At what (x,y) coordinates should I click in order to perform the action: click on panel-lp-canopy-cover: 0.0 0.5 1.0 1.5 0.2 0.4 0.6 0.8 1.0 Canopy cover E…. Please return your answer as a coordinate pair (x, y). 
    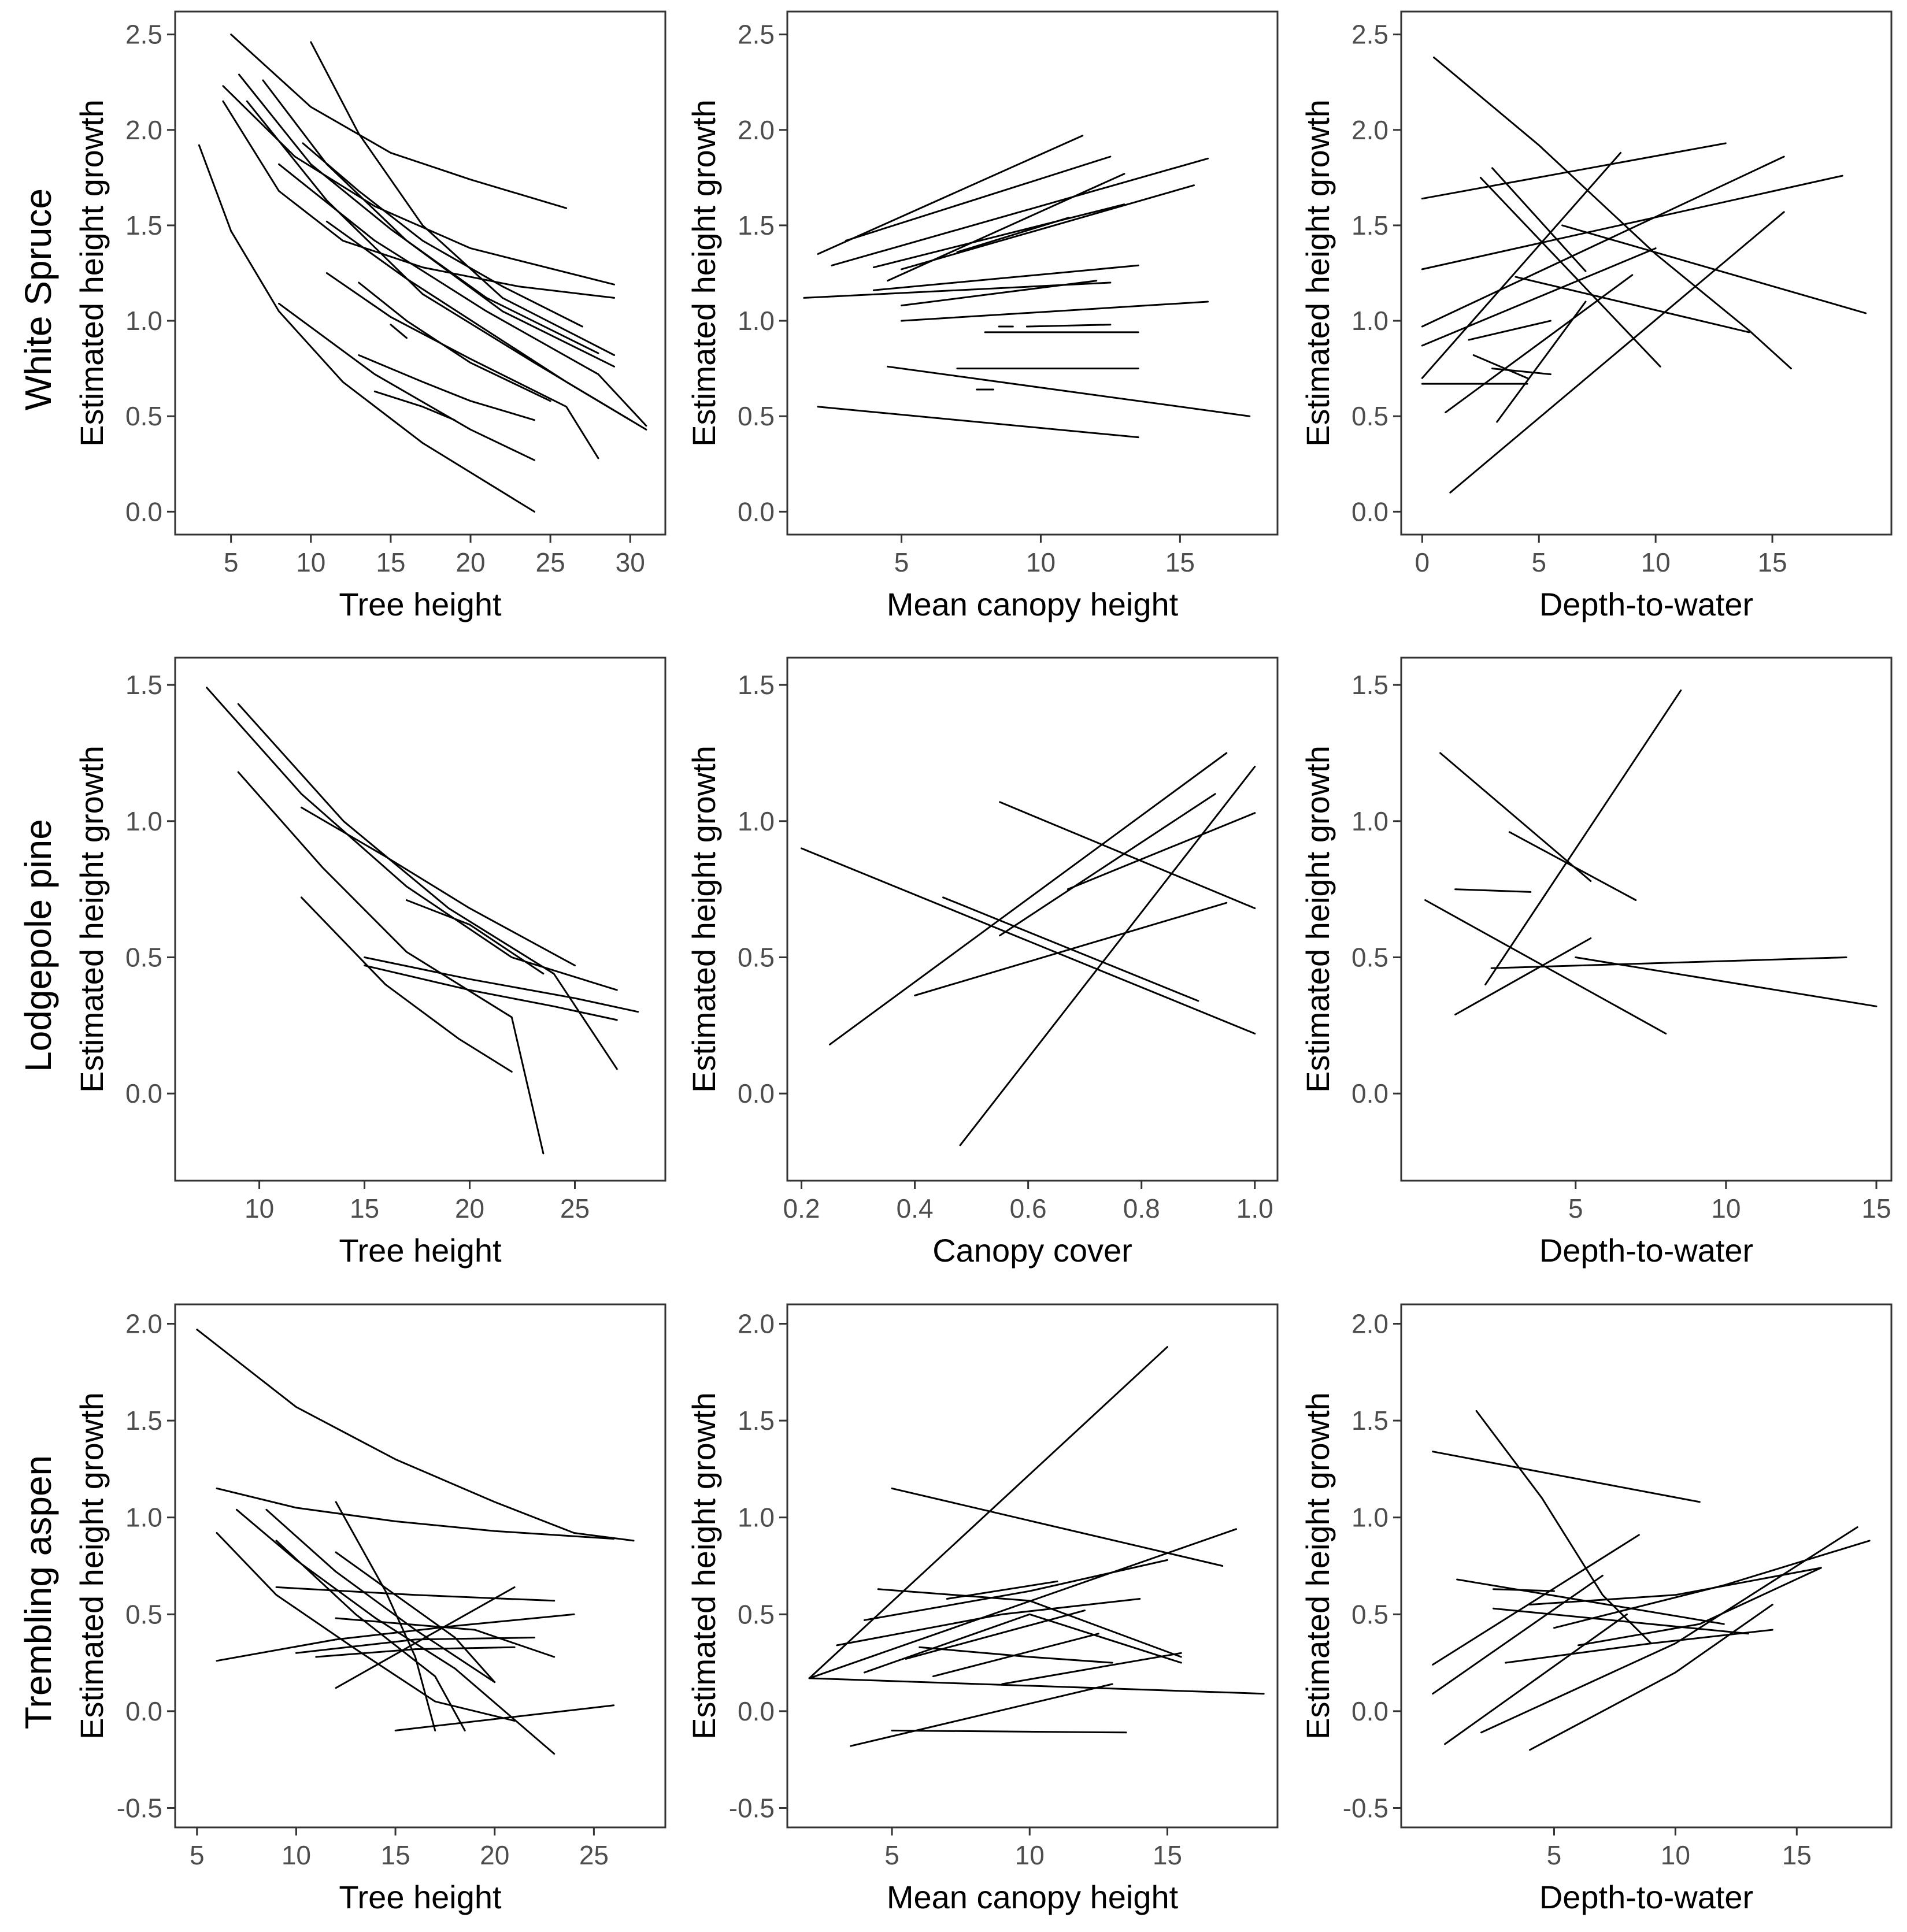
    Looking at the image, I should click on (982, 963).